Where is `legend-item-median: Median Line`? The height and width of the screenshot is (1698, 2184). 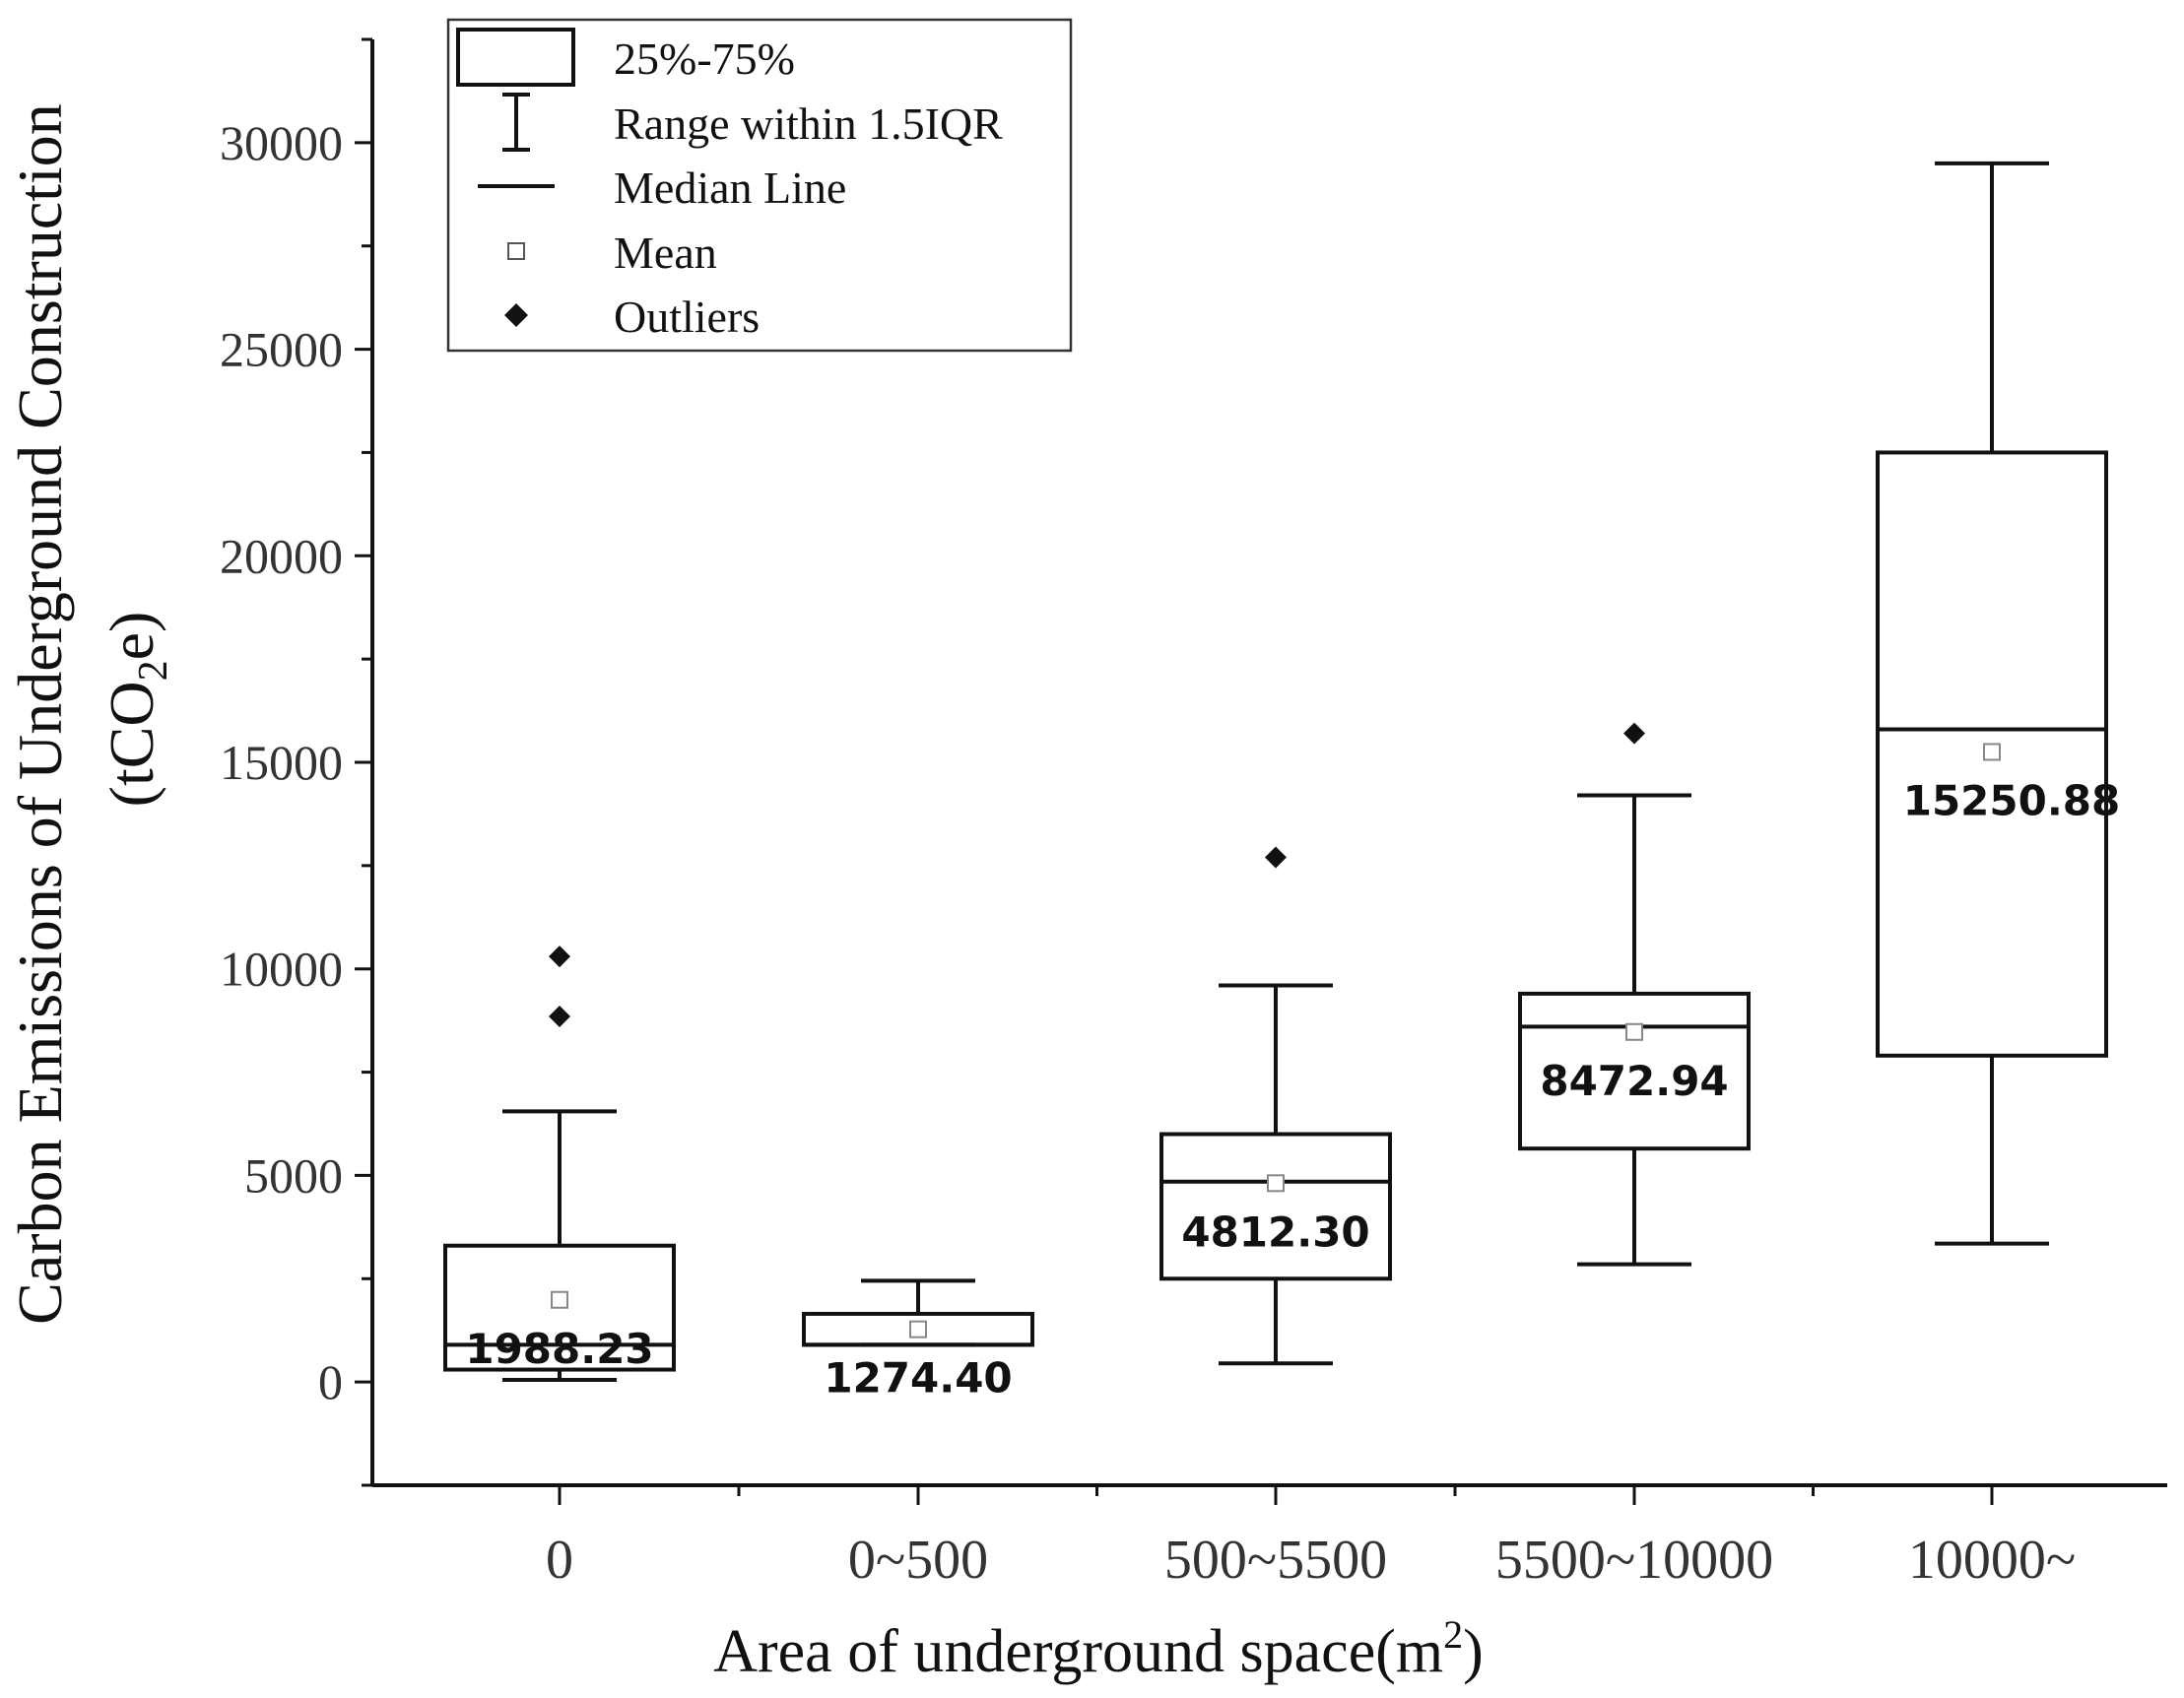 legend-item-median: Median Line is located at coordinates (662, 188).